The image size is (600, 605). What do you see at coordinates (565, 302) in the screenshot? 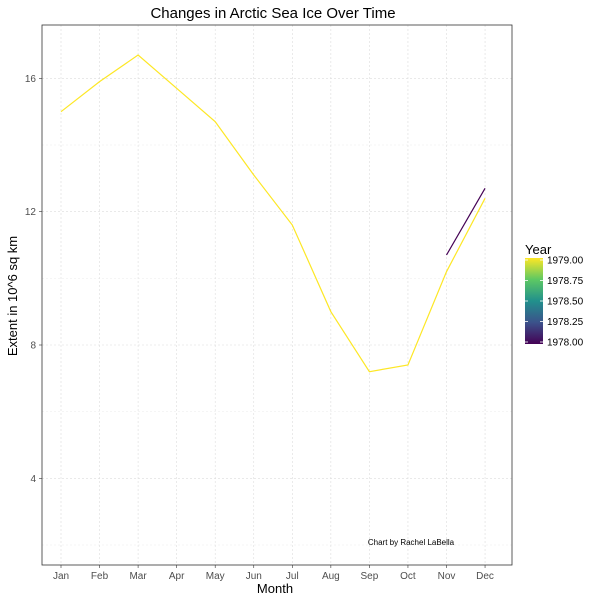
I see `legend-label: 1978.50` at bounding box center [565, 302].